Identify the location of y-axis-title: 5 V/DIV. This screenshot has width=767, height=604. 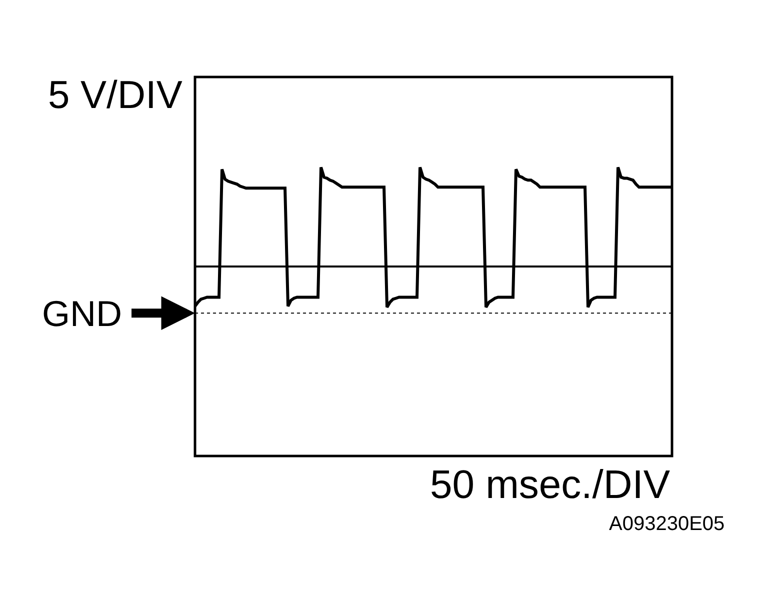
(115, 95).